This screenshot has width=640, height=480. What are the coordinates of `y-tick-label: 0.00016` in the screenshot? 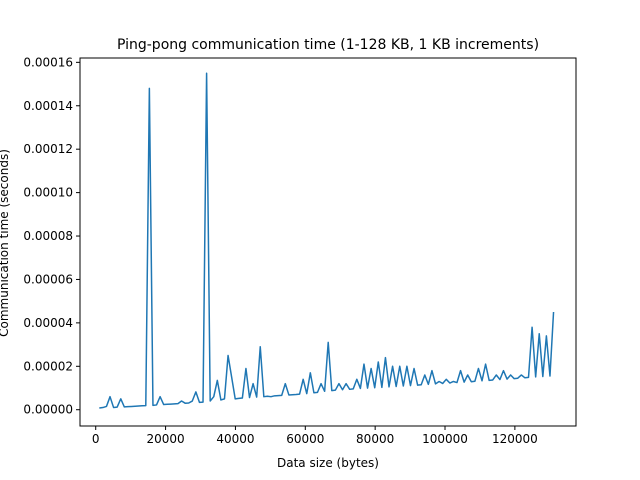 It's located at (48, 62).